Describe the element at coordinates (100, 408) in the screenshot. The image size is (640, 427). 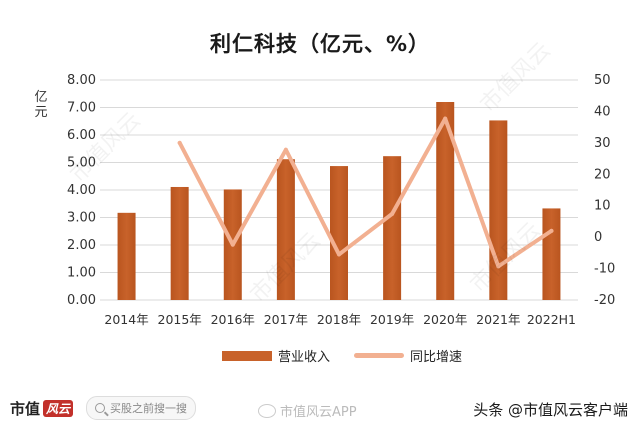
I see `search-icon` at that location.